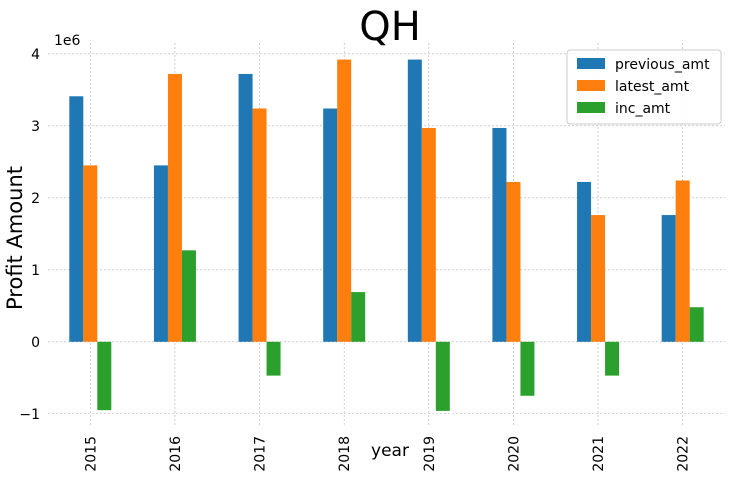 The image size is (731, 492). I want to click on y-axis-ticks: −1 0 1 2 3 4, so click(29, 235).